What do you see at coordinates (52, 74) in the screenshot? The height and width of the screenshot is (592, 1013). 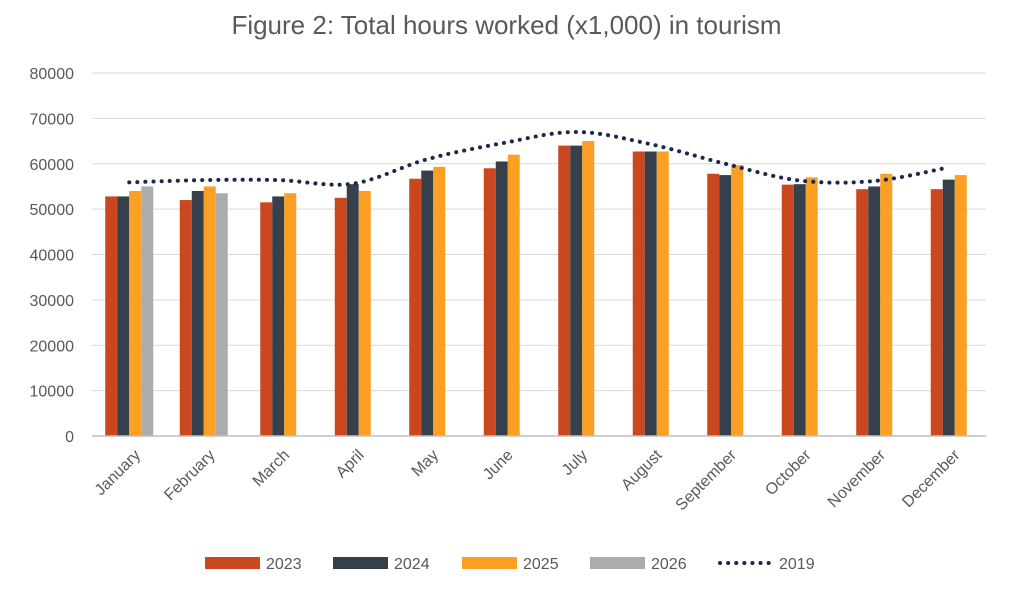 I see `y-tick-label: 80000` at bounding box center [52, 74].